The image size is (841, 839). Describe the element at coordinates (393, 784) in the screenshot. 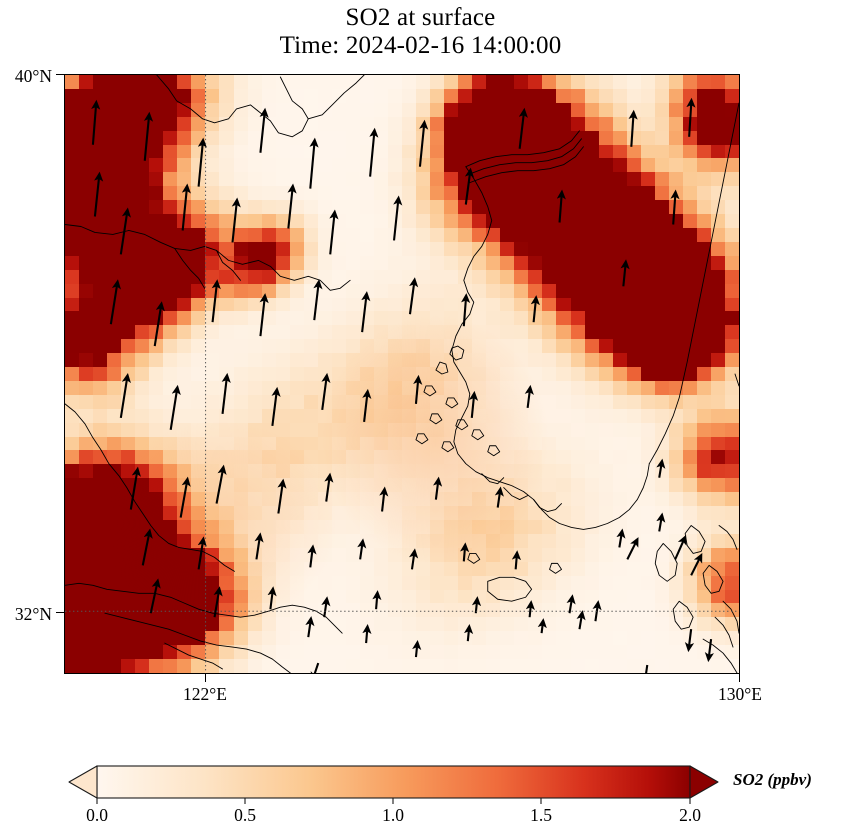

I see `colorbar-gradient` at that location.